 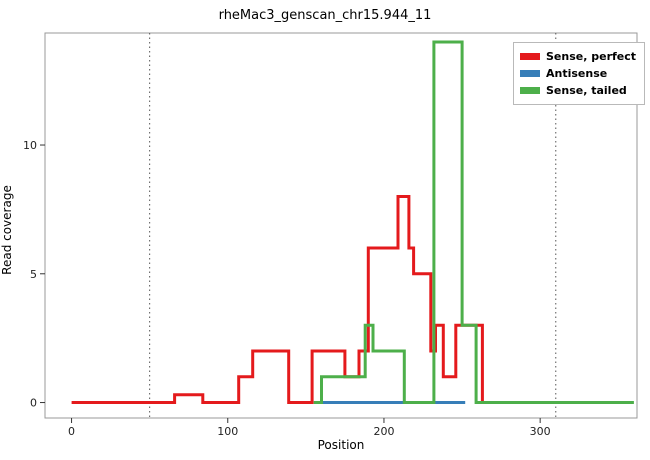 I want to click on legend-item: Sense, tailed, so click(x=578, y=90).